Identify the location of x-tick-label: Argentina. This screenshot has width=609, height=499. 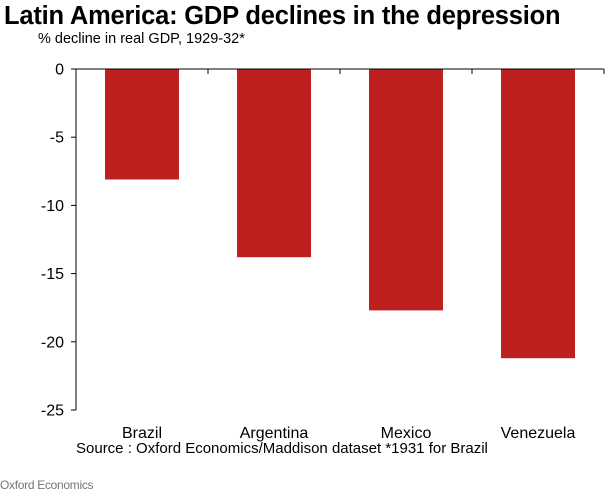
(274, 433).